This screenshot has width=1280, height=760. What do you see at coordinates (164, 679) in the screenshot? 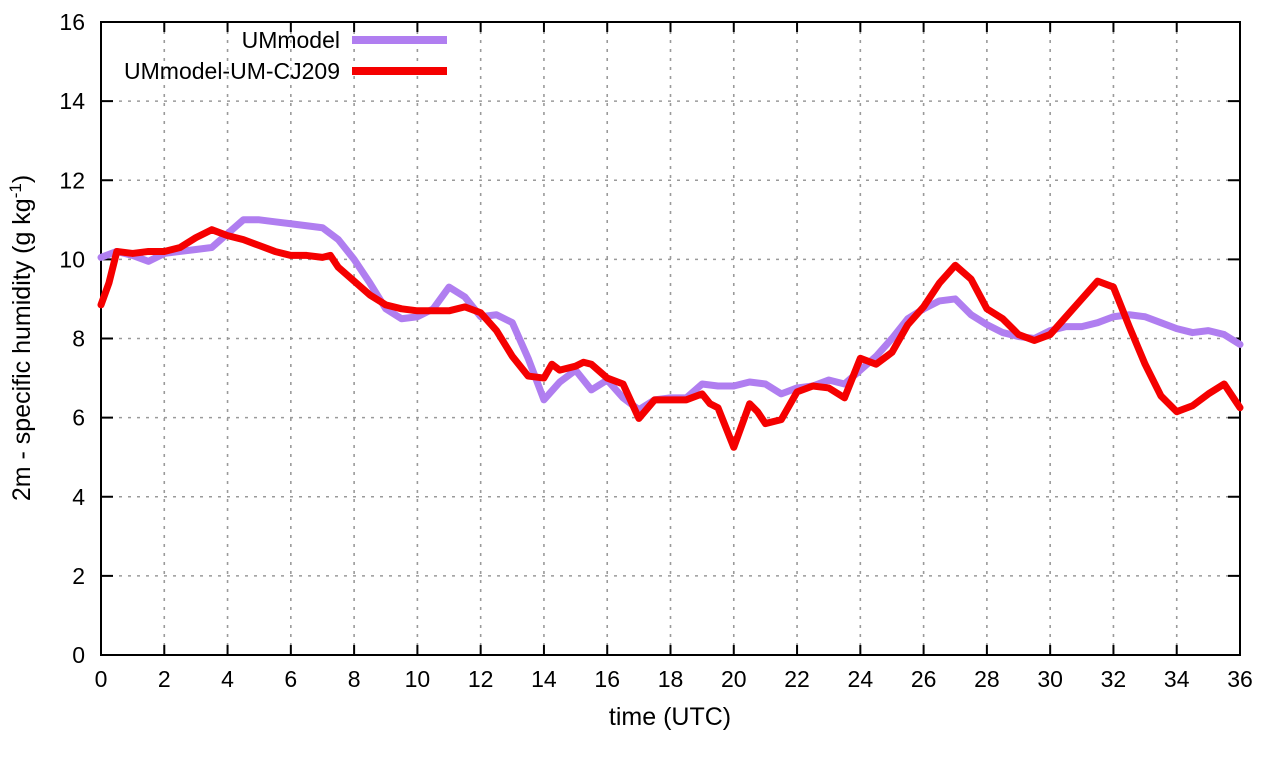
I see `x-tick-label: 2` at bounding box center [164, 679].